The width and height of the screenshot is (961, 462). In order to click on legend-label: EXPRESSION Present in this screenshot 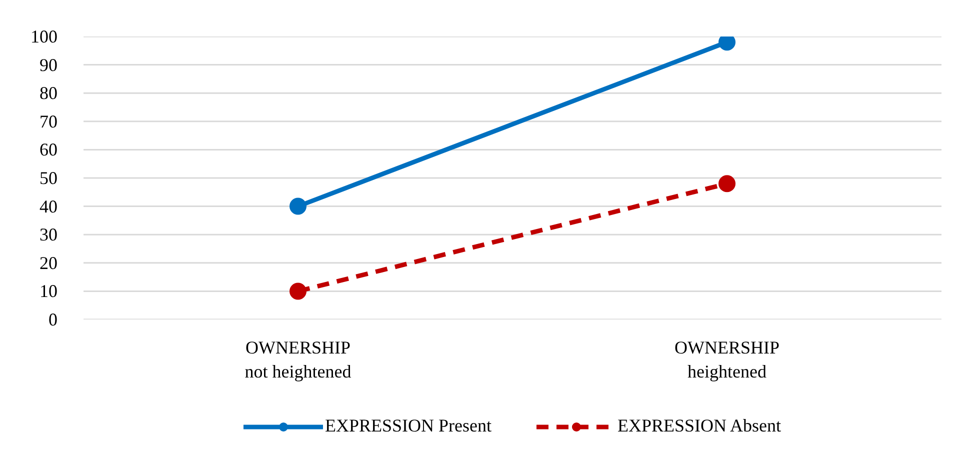, I will do `click(408, 426)`.